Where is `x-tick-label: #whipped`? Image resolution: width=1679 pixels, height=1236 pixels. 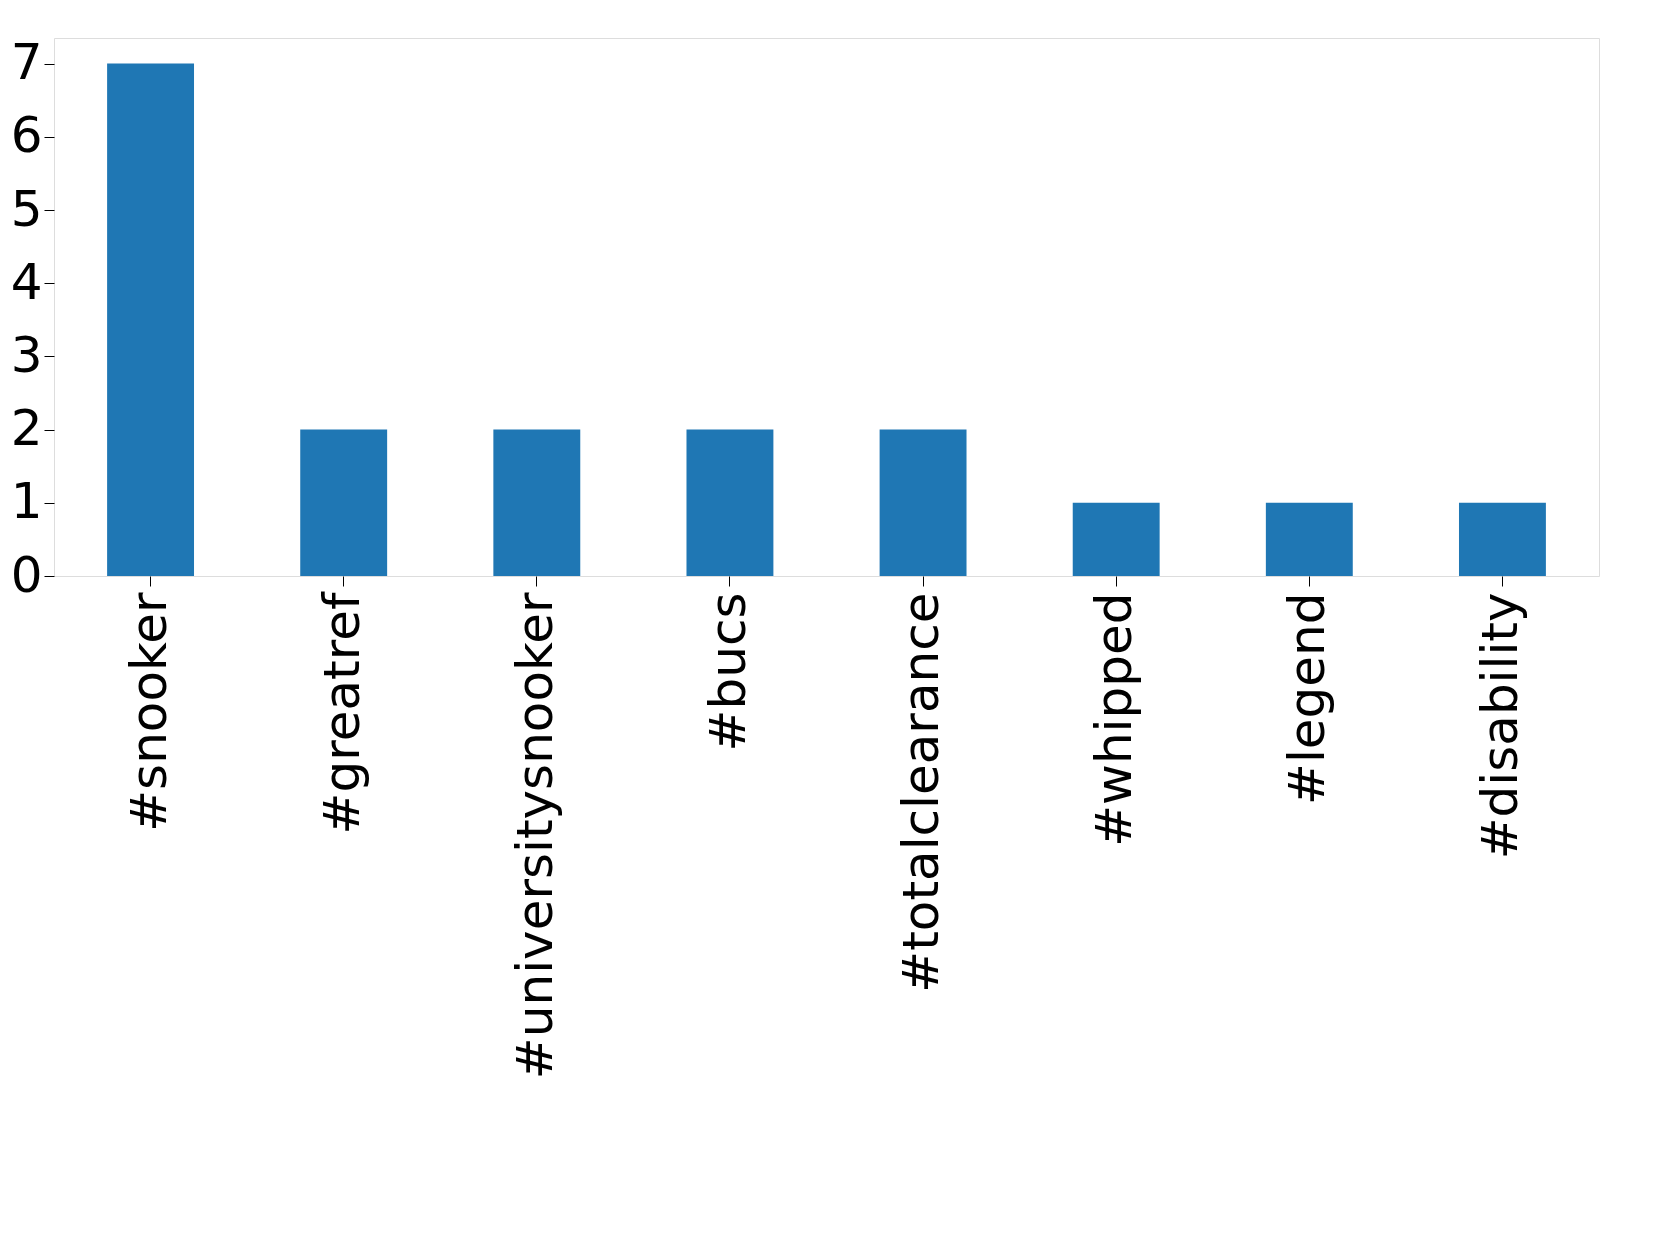 x-tick-label: #whipped is located at coordinates (1114, 719).